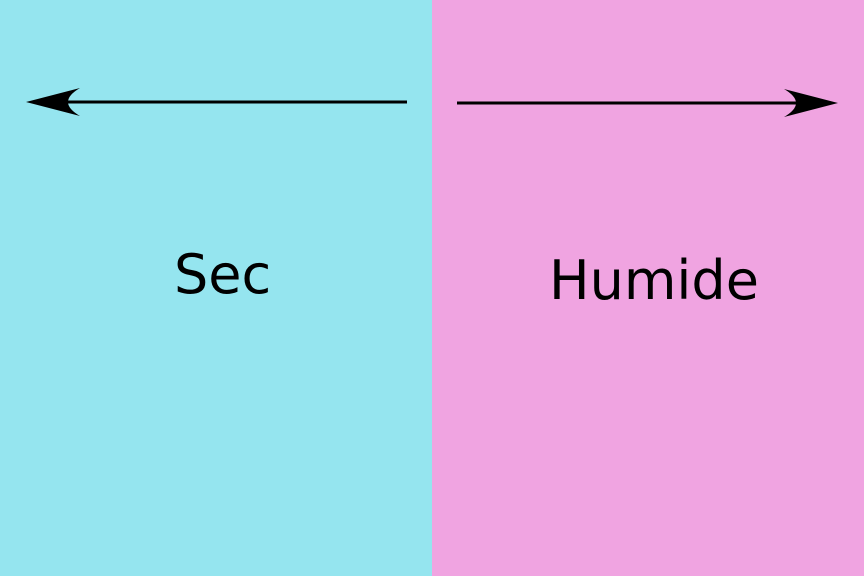  I want to click on left-arrow-head, so click(53, 102).